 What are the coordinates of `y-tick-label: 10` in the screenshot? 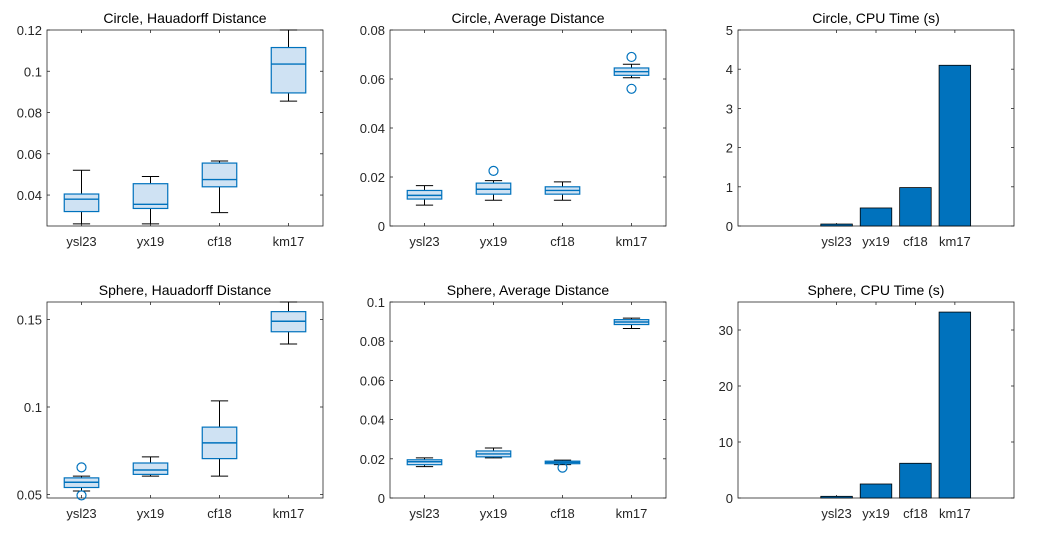 It's located at (726, 442).